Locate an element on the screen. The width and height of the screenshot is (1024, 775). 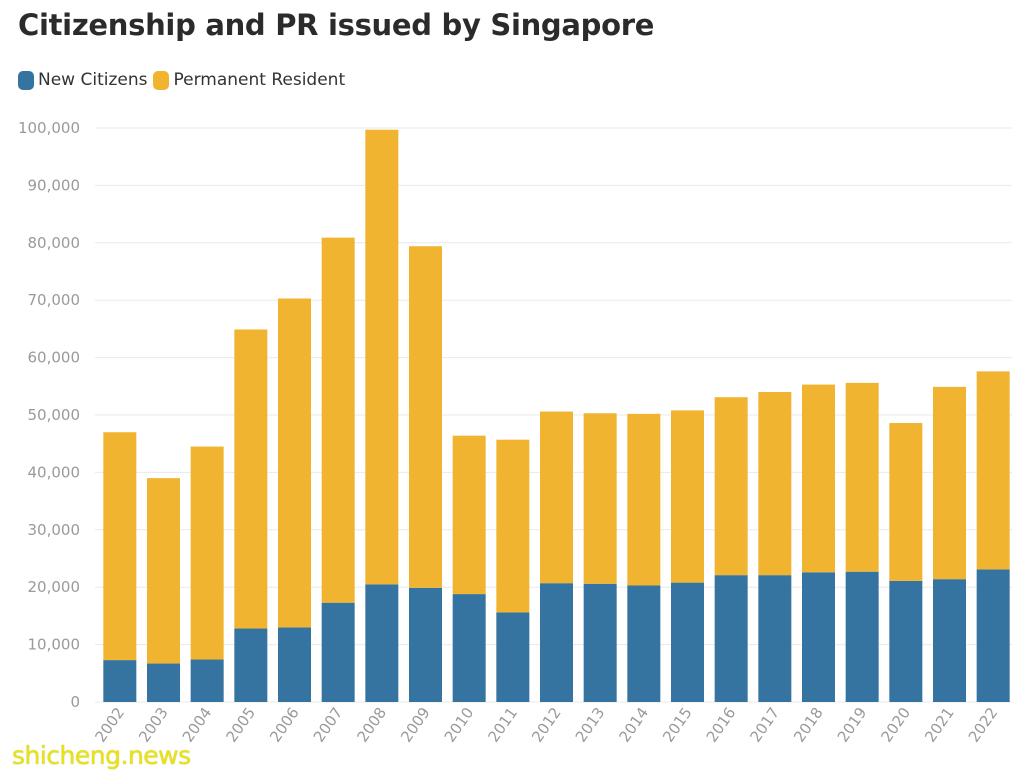
x-tick-label: 2020 is located at coordinates (895, 725).